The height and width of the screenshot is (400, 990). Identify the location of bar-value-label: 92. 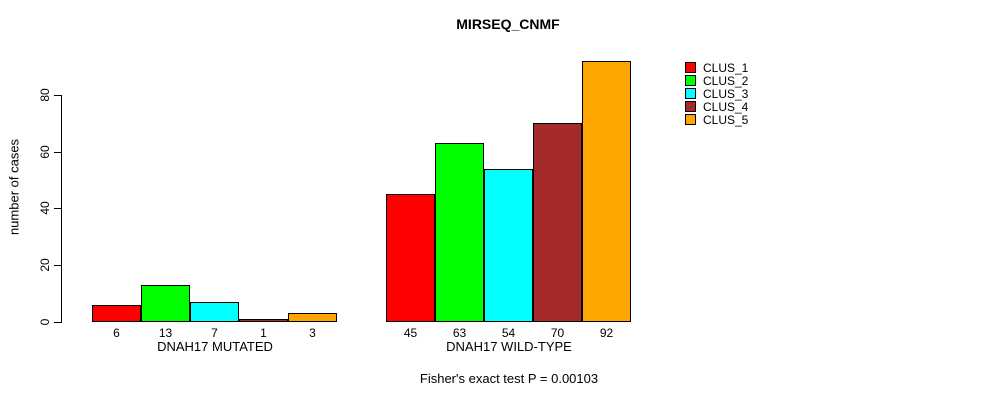
(606, 333).